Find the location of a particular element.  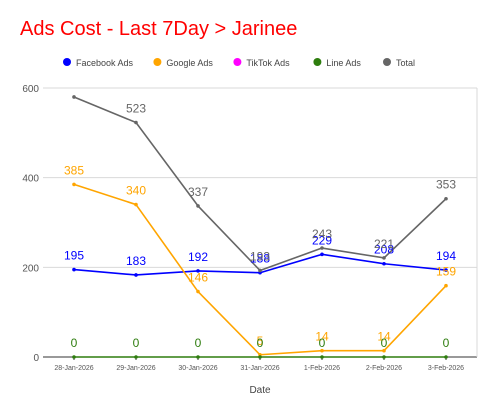

facebook-ads-data-label: 208 is located at coordinates (384, 250).